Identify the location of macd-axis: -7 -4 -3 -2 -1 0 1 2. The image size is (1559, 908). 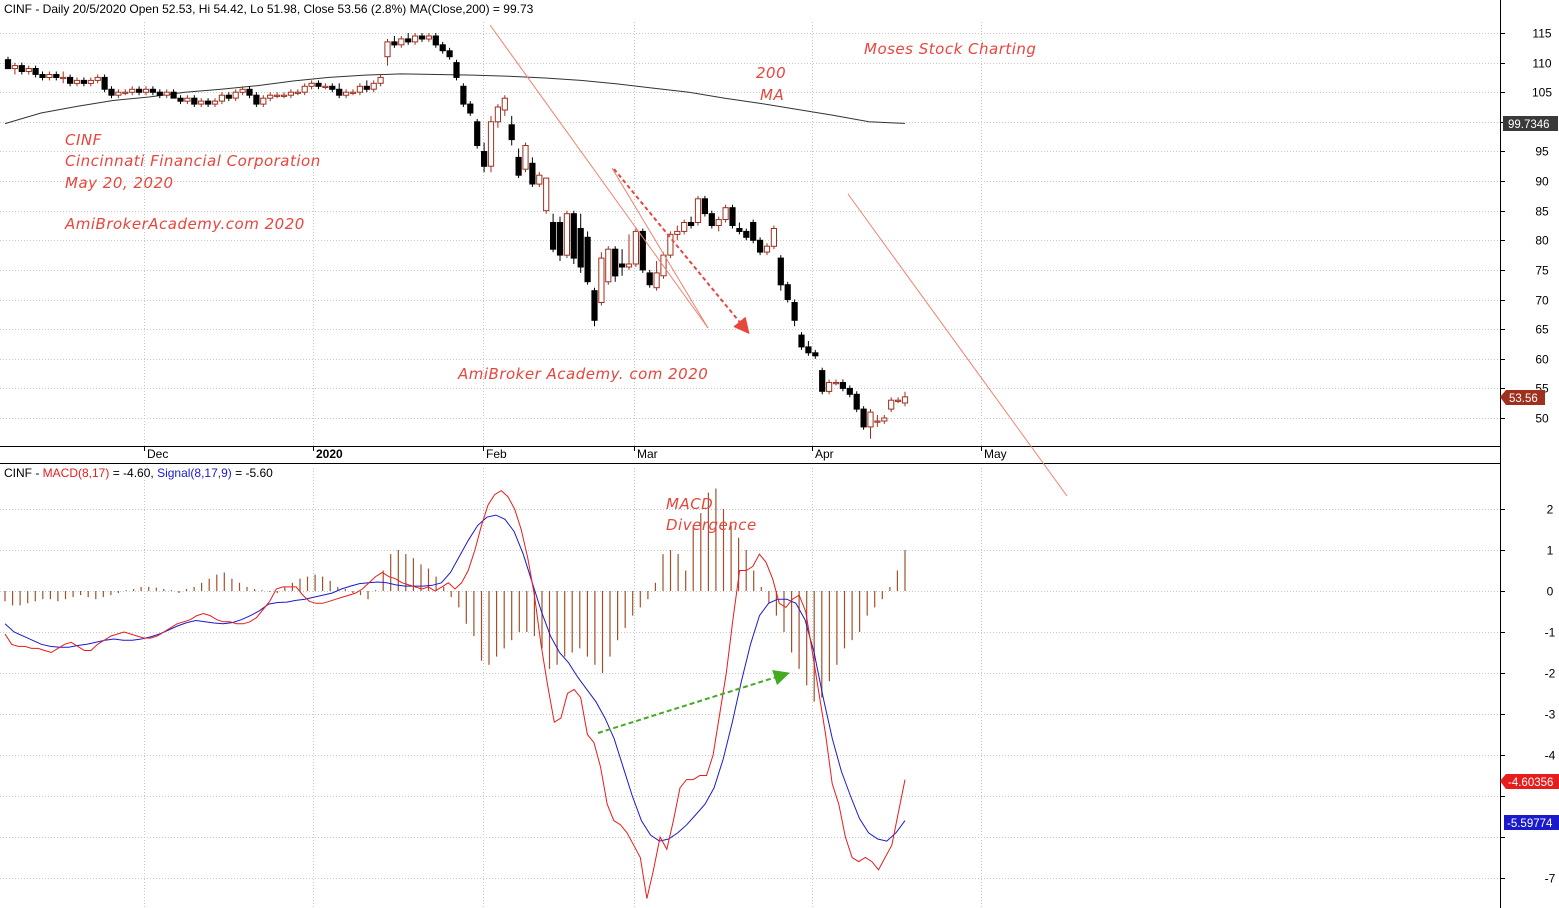
(1528, 694).